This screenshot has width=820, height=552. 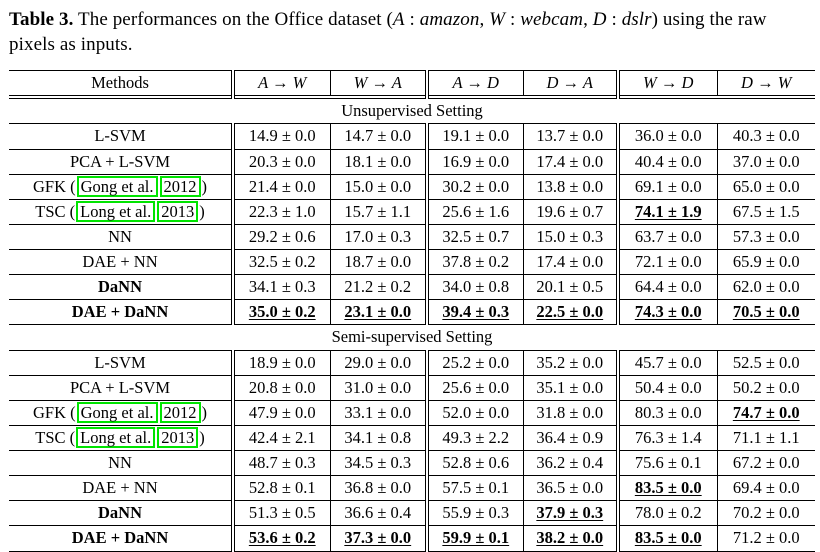 What do you see at coordinates (765, 538) in the screenshot?
I see `value-cell: 71.2 ± 0.0` at bounding box center [765, 538].